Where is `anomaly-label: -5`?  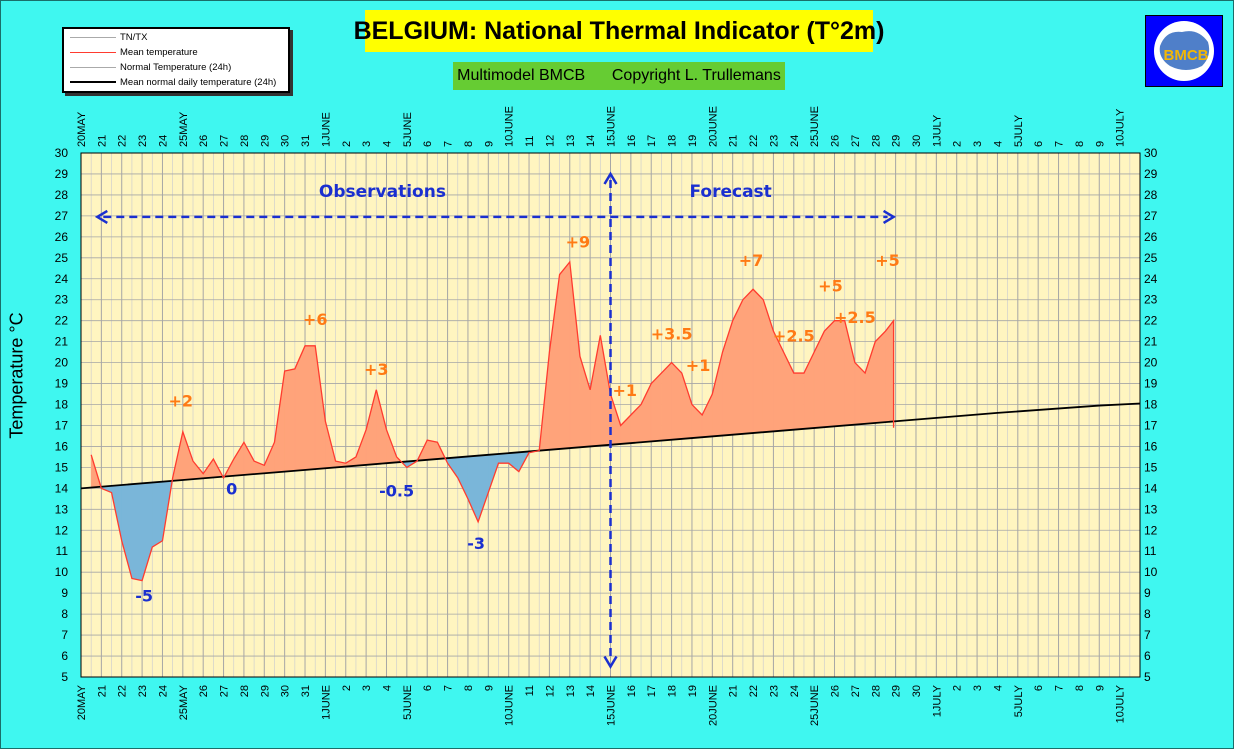
anomaly-label: -5 is located at coordinates (144, 596).